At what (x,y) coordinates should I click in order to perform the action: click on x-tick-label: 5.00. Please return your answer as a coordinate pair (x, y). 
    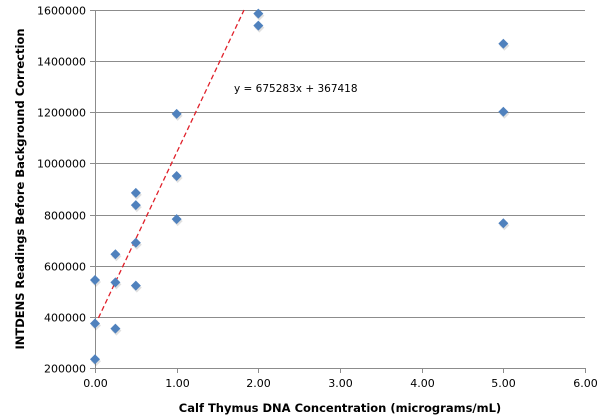
    Looking at the image, I should click on (503, 383).